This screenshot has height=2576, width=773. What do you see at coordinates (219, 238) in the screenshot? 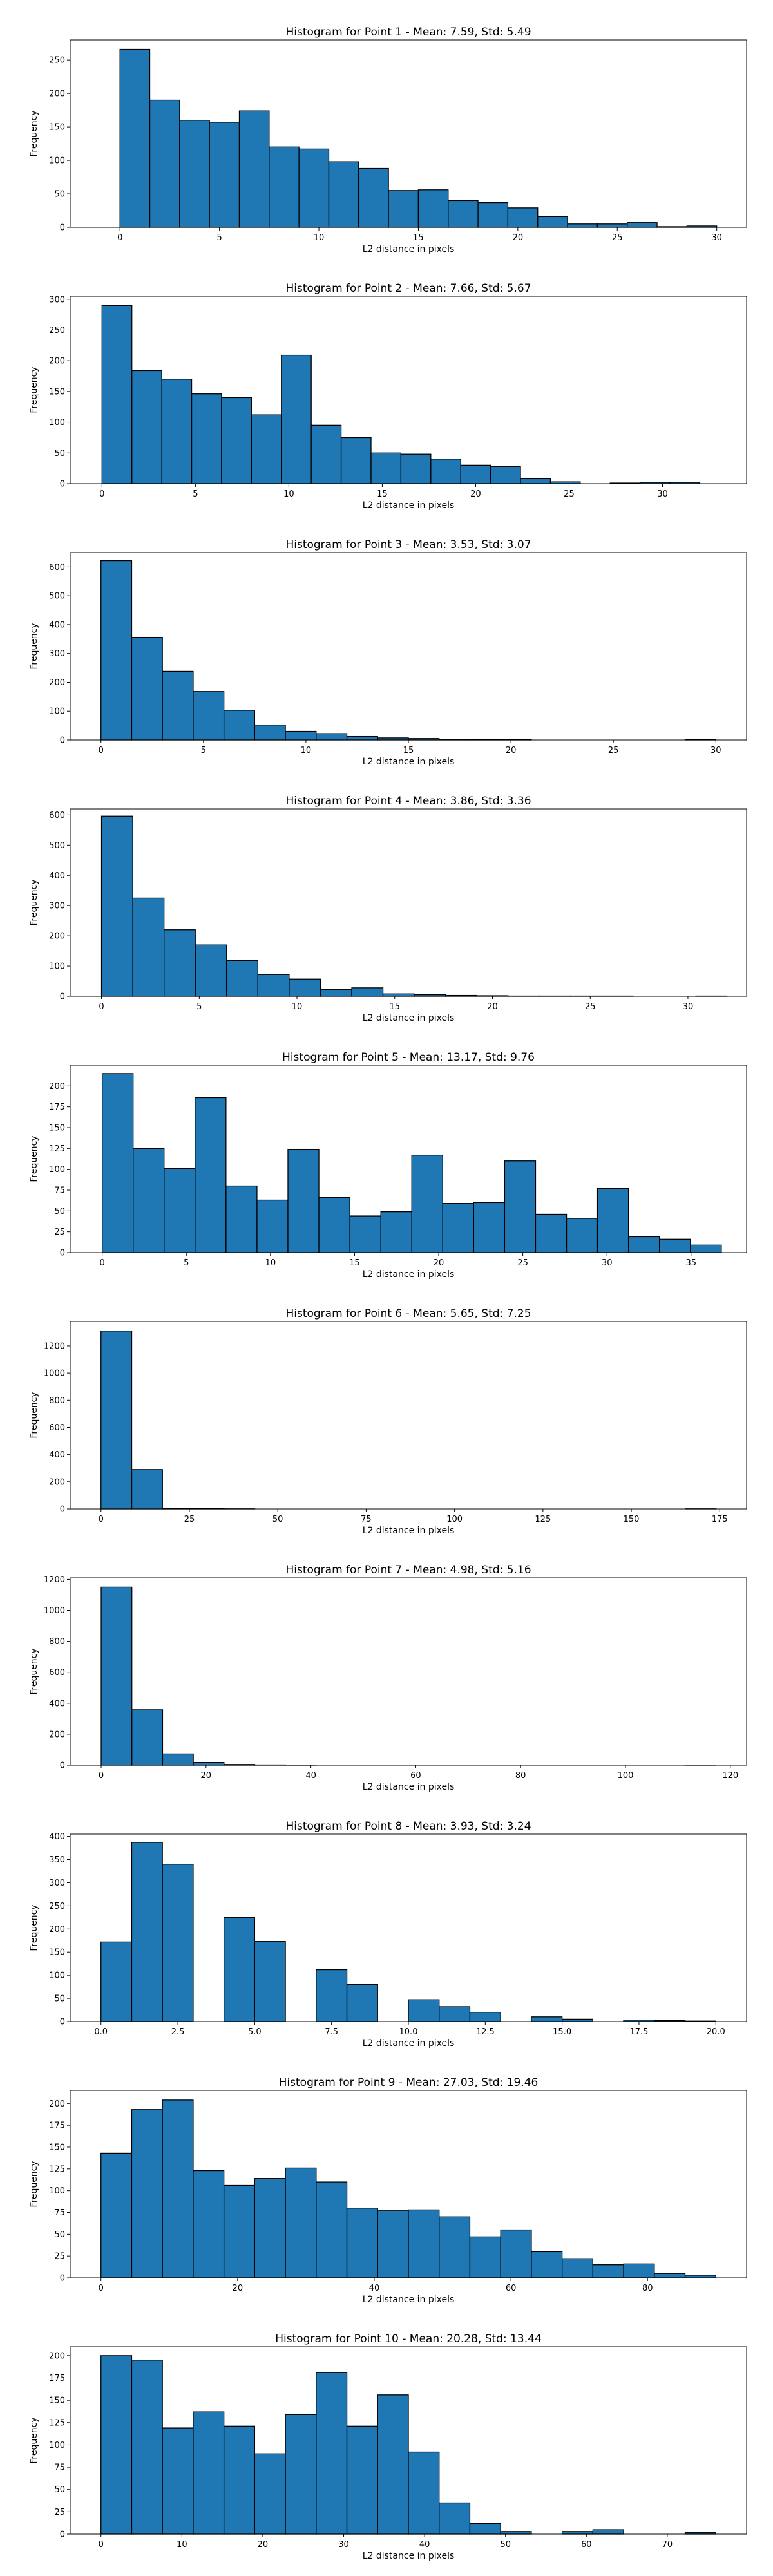
I see `x-tick-label: 5` at bounding box center [219, 238].